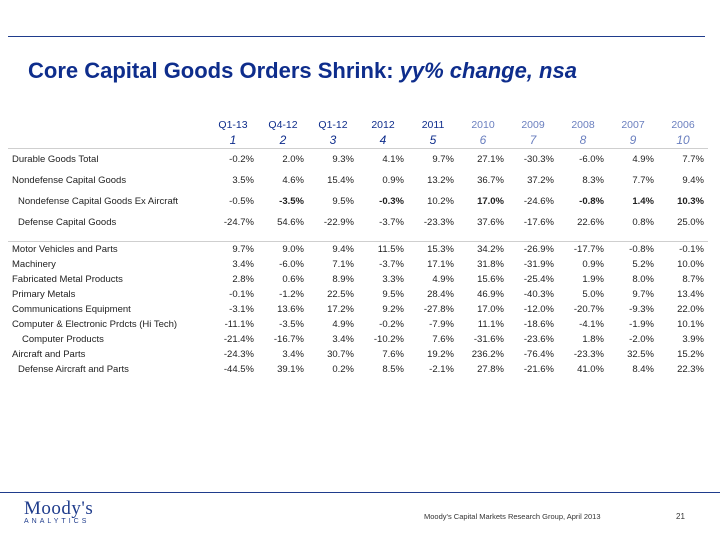  What do you see at coordinates (391, 201) in the screenshot?
I see `table-cell: -0.3%` at bounding box center [391, 201].